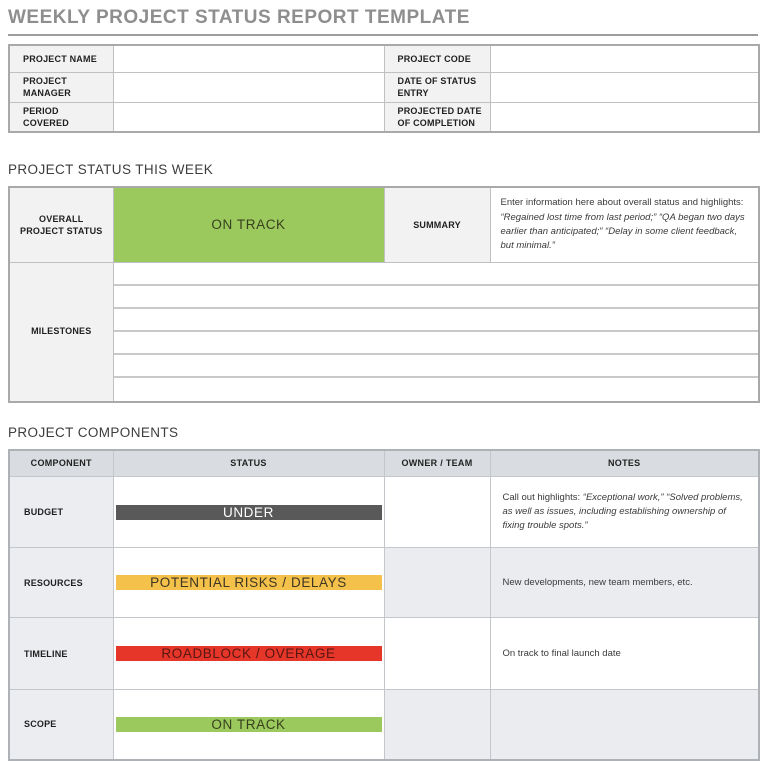 The image size is (766, 761). What do you see at coordinates (437, 463) in the screenshot?
I see `owner-team-column-header: OWNER / TEAM` at bounding box center [437, 463].